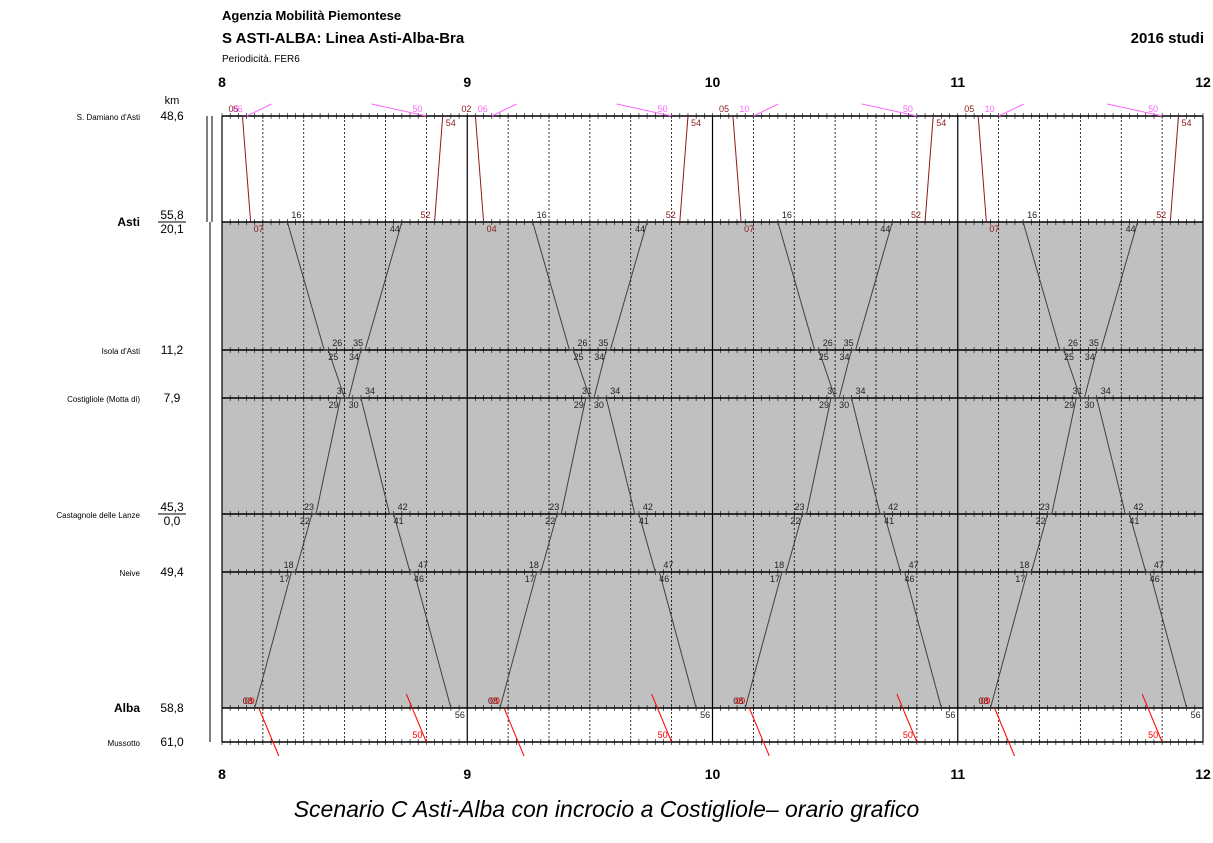 The width and height of the screenshot is (1213, 843). I want to click on x-tick-label-bottom: 10, so click(713, 774).